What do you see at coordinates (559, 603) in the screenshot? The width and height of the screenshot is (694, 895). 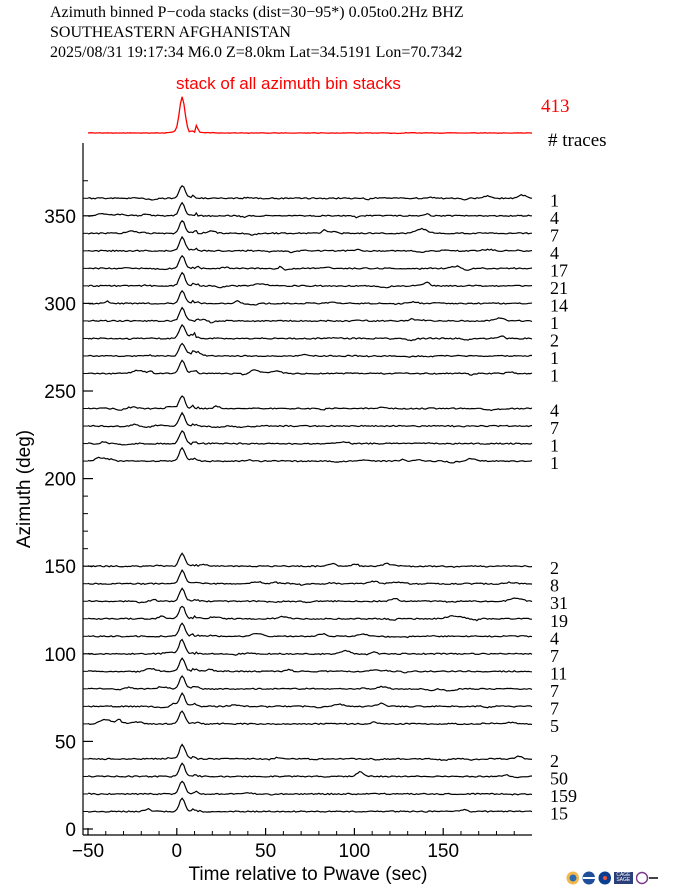 I see `trace-count-label: 31` at bounding box center [559, 603].